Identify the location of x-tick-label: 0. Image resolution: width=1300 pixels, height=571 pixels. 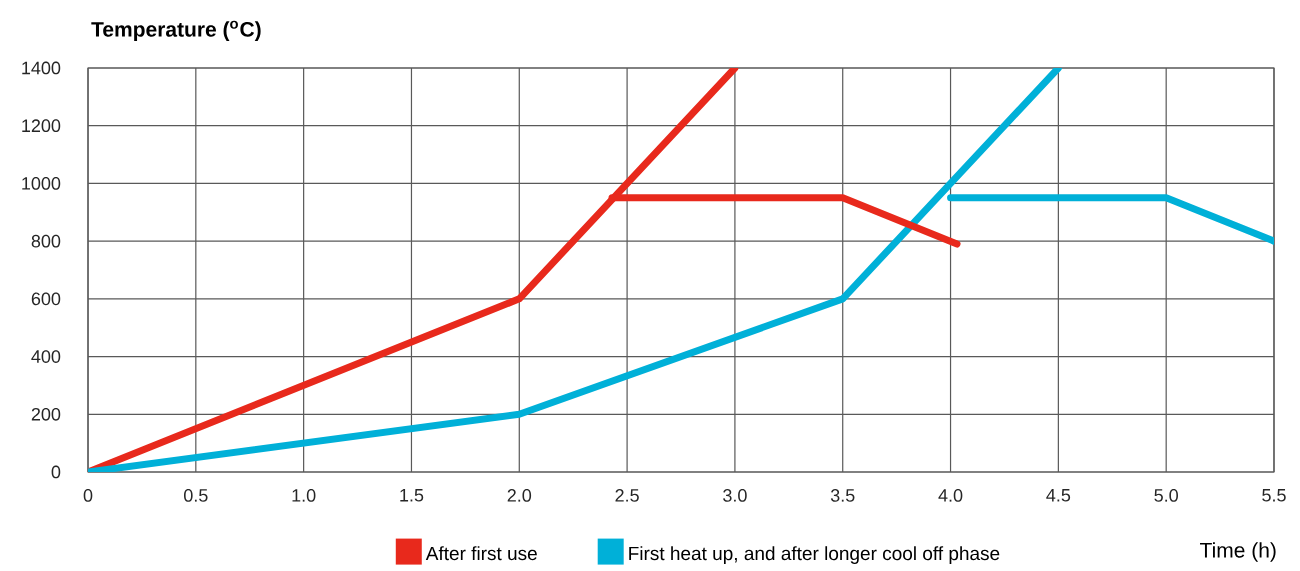
(88, 495).